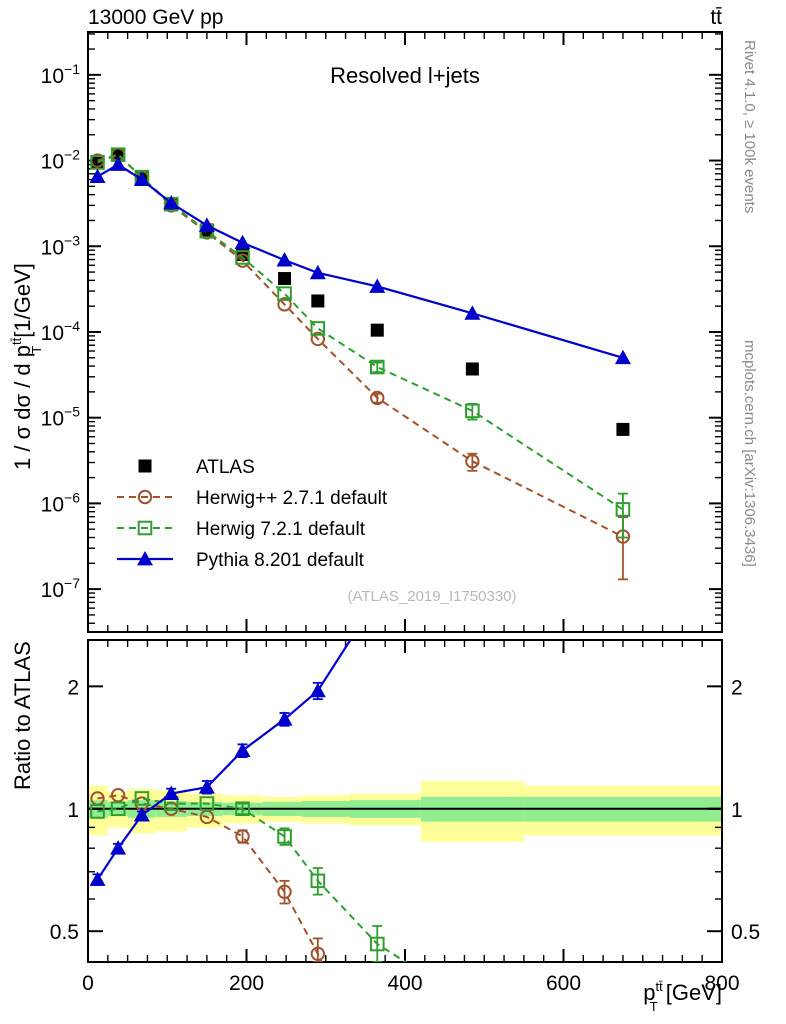  Describe the element at coordinates (61, 502) in the screenshot. I see `y-tick-label: 10⁻⁶` at that location.